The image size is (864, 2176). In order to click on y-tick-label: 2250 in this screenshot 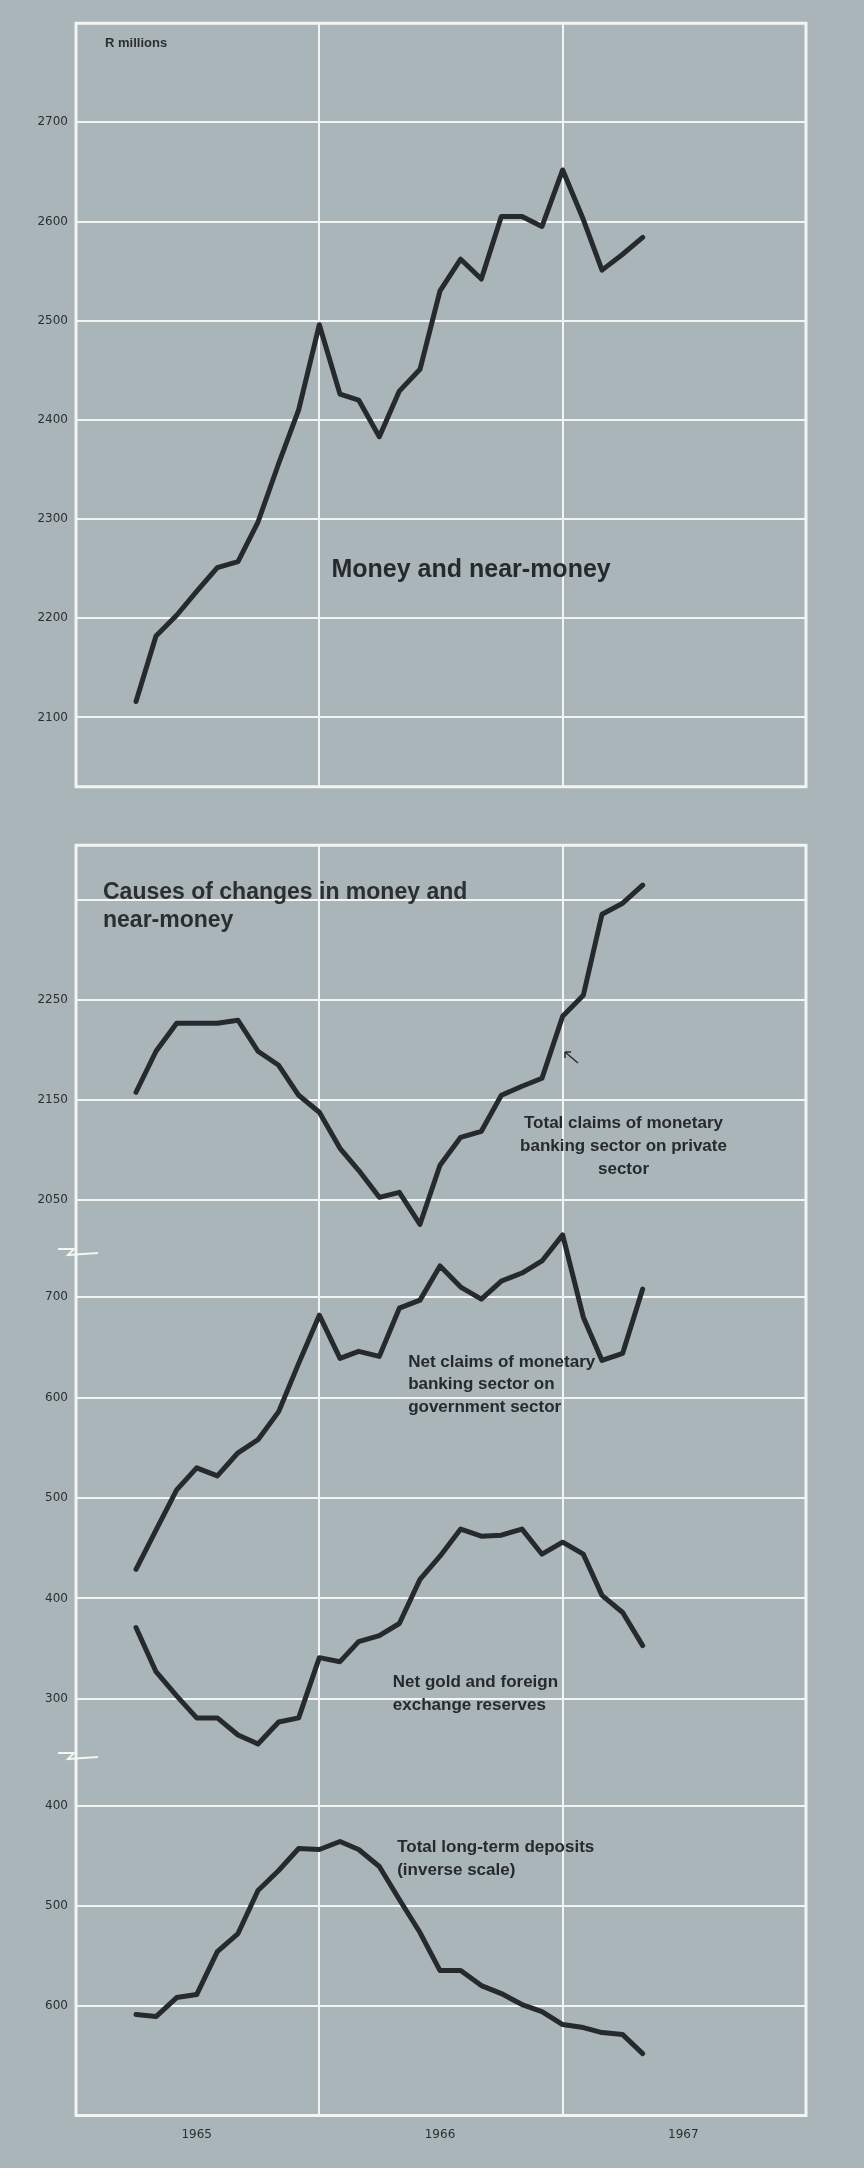, I will do `click(52, 999)`.